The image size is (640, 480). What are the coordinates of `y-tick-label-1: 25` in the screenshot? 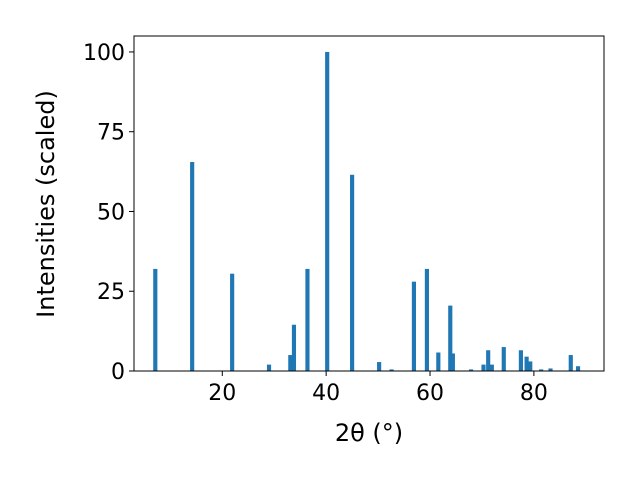 It's located at (111, 292).